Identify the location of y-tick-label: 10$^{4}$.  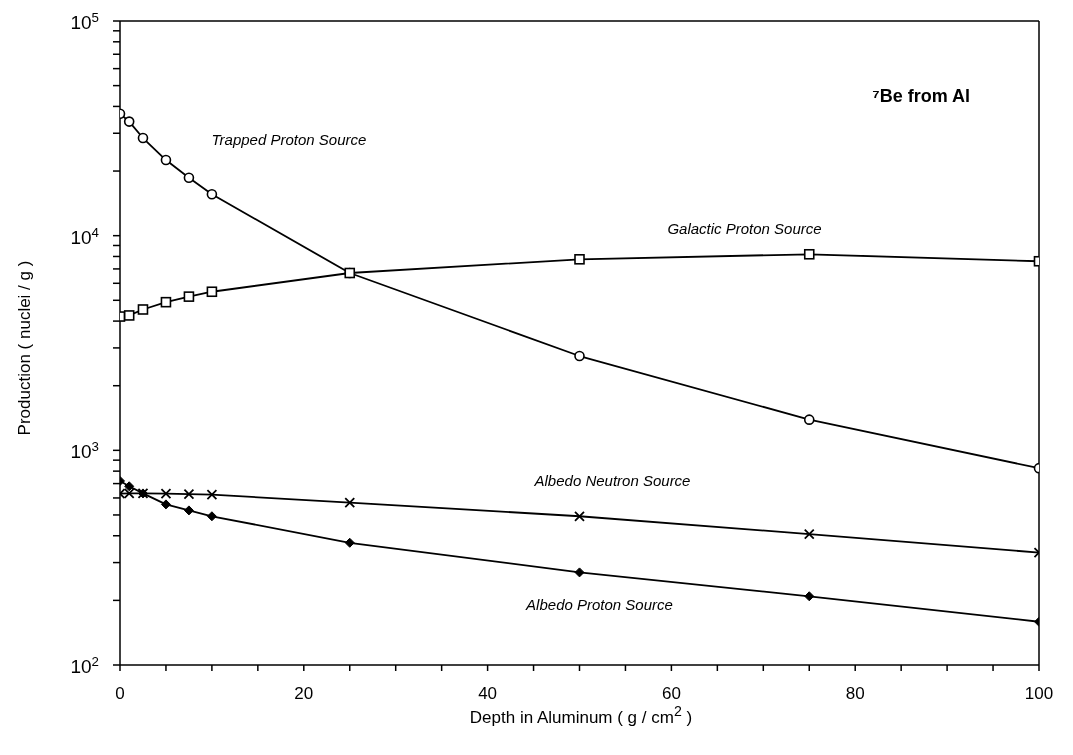
(84, 236).